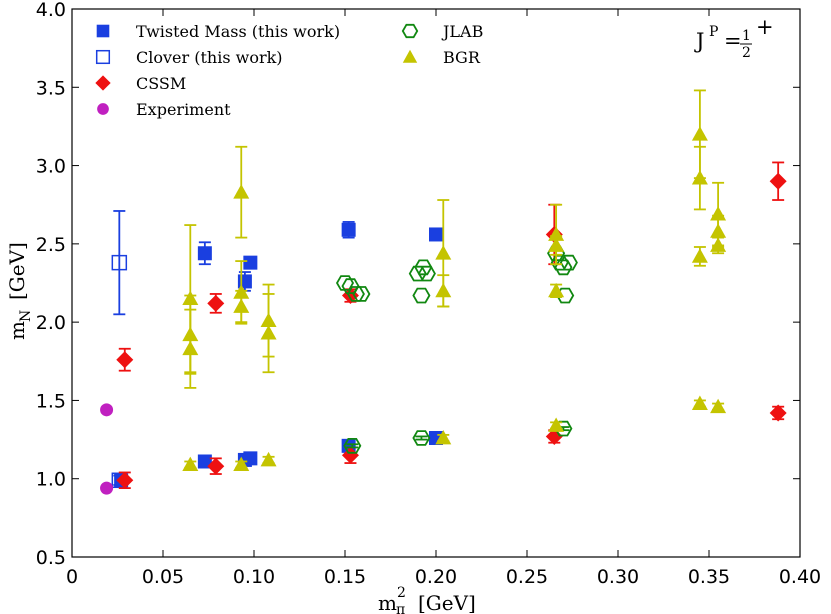  Describe the element at coordinates (462, 31) in the screenshot. I see `legend-label: JLAB` at that location.